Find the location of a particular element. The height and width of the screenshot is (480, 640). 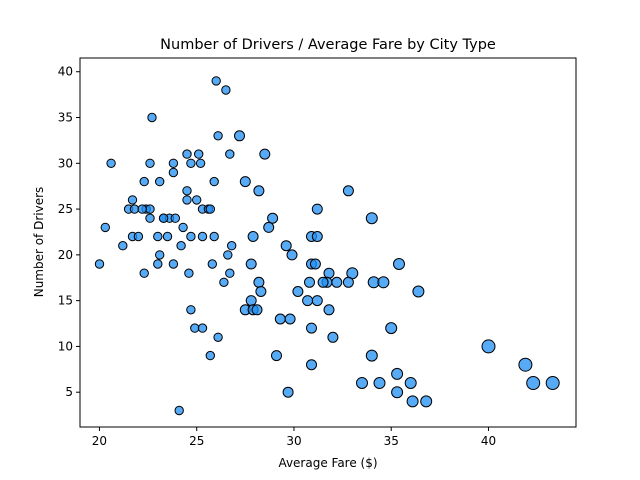

y-tick-label: 15 is located at coordinates (65, 301).